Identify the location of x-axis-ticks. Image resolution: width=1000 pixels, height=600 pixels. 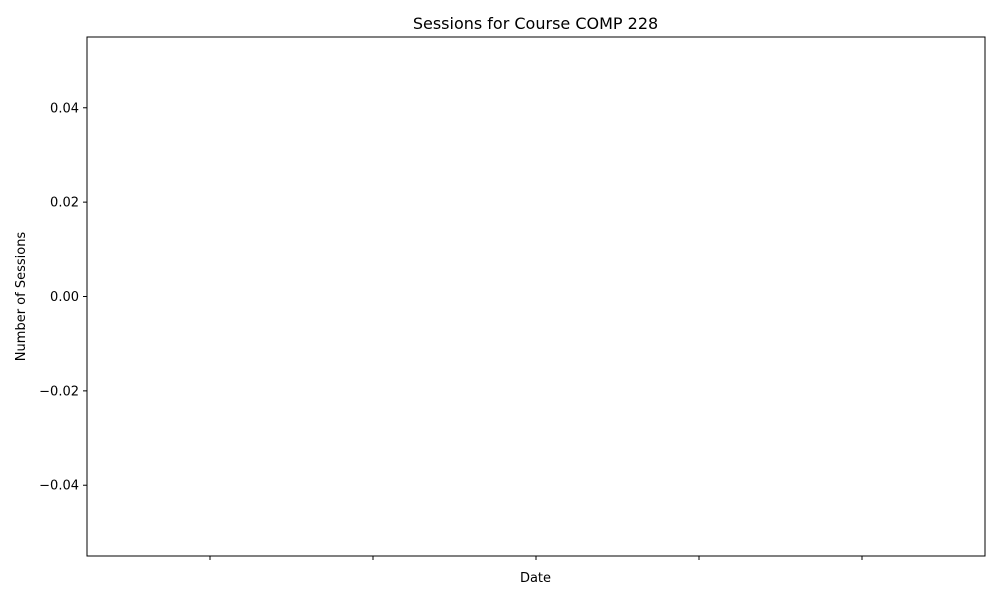
(536, 558).